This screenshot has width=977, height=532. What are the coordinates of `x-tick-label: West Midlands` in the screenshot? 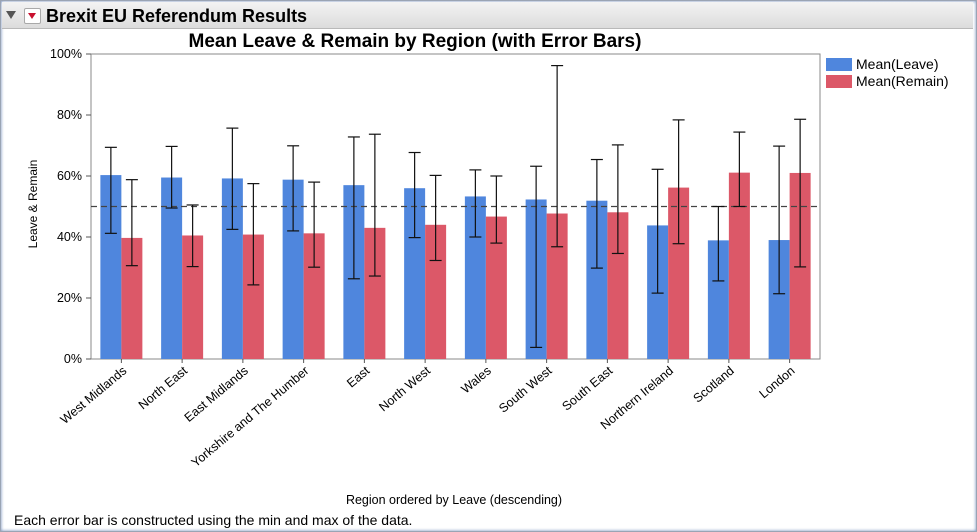 It's located at (94, 395).